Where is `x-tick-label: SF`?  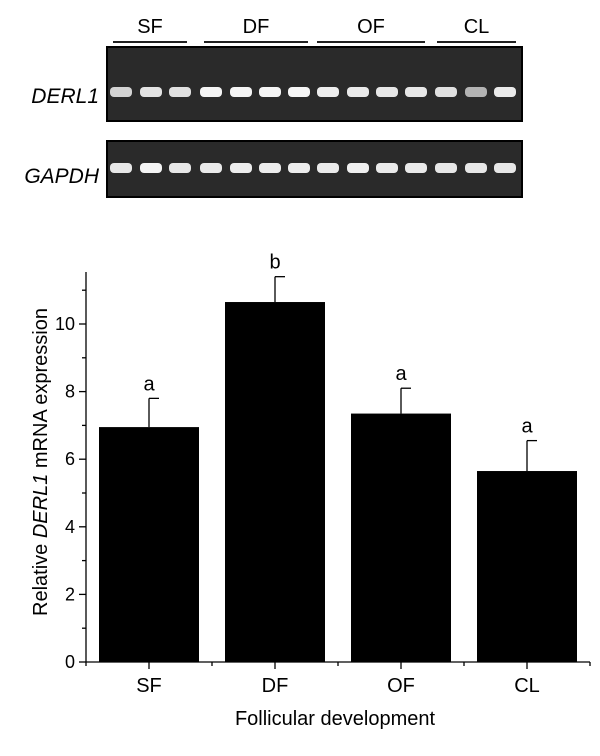 x-tick-label: SF is located at coordinates (149, 686).